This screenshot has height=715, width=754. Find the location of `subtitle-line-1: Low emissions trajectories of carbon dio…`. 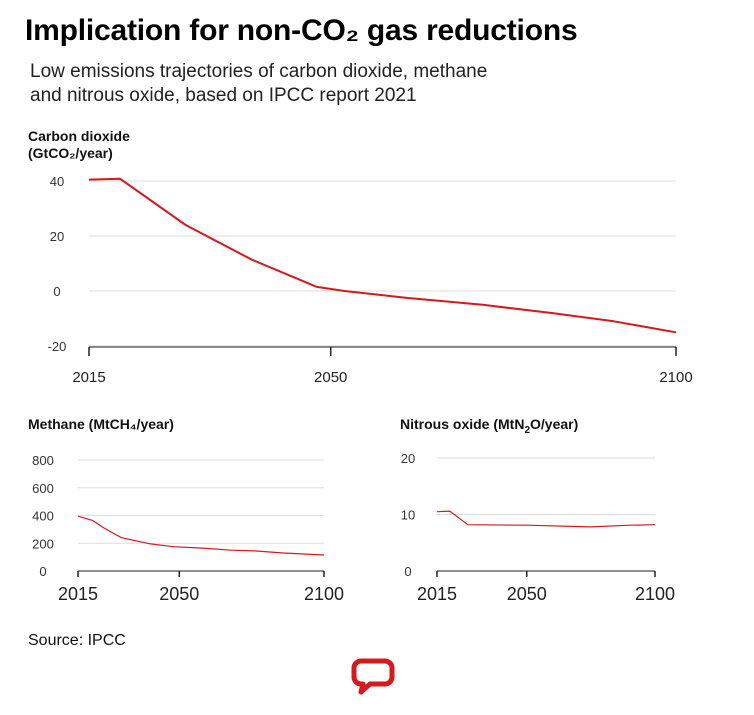

subtitle-line-1: Low emissions trajectories of carbon dio… is located at coordinates (259, 71).